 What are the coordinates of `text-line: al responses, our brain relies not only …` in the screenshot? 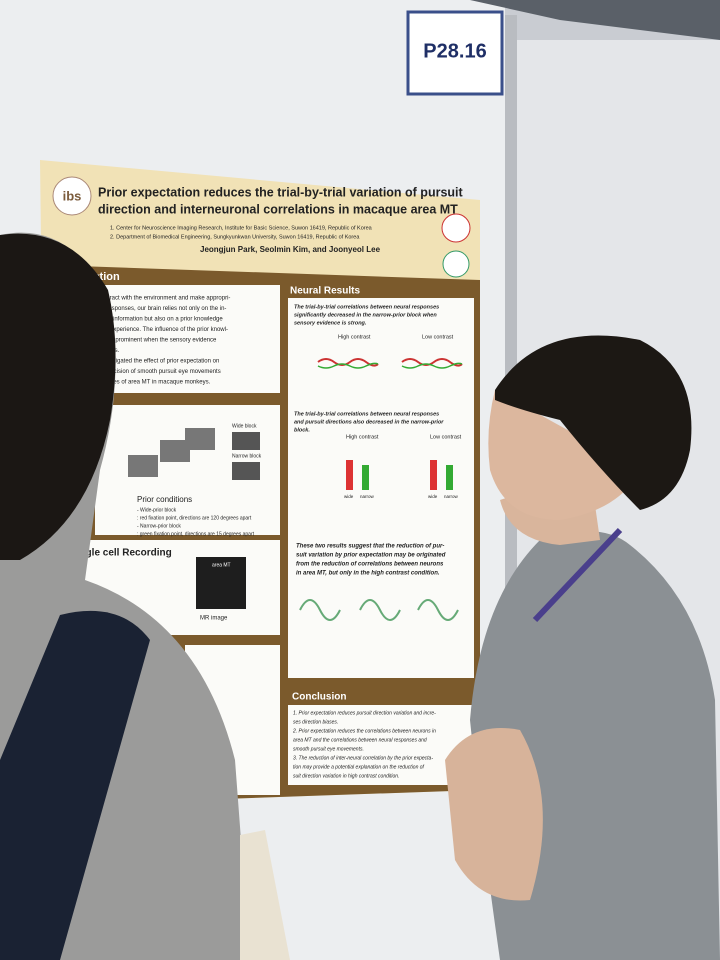 It's located at (163, 309).